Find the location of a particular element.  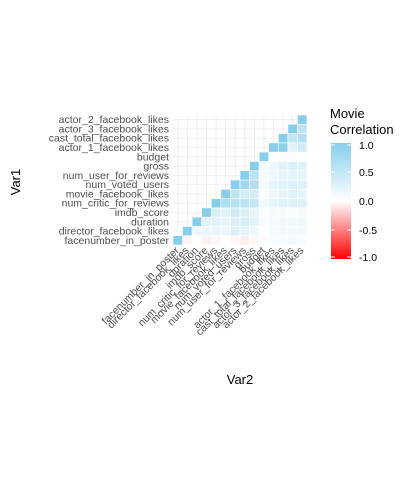

y-tick-label: num_critic_for_reviews is located at coordinates (115, 204).